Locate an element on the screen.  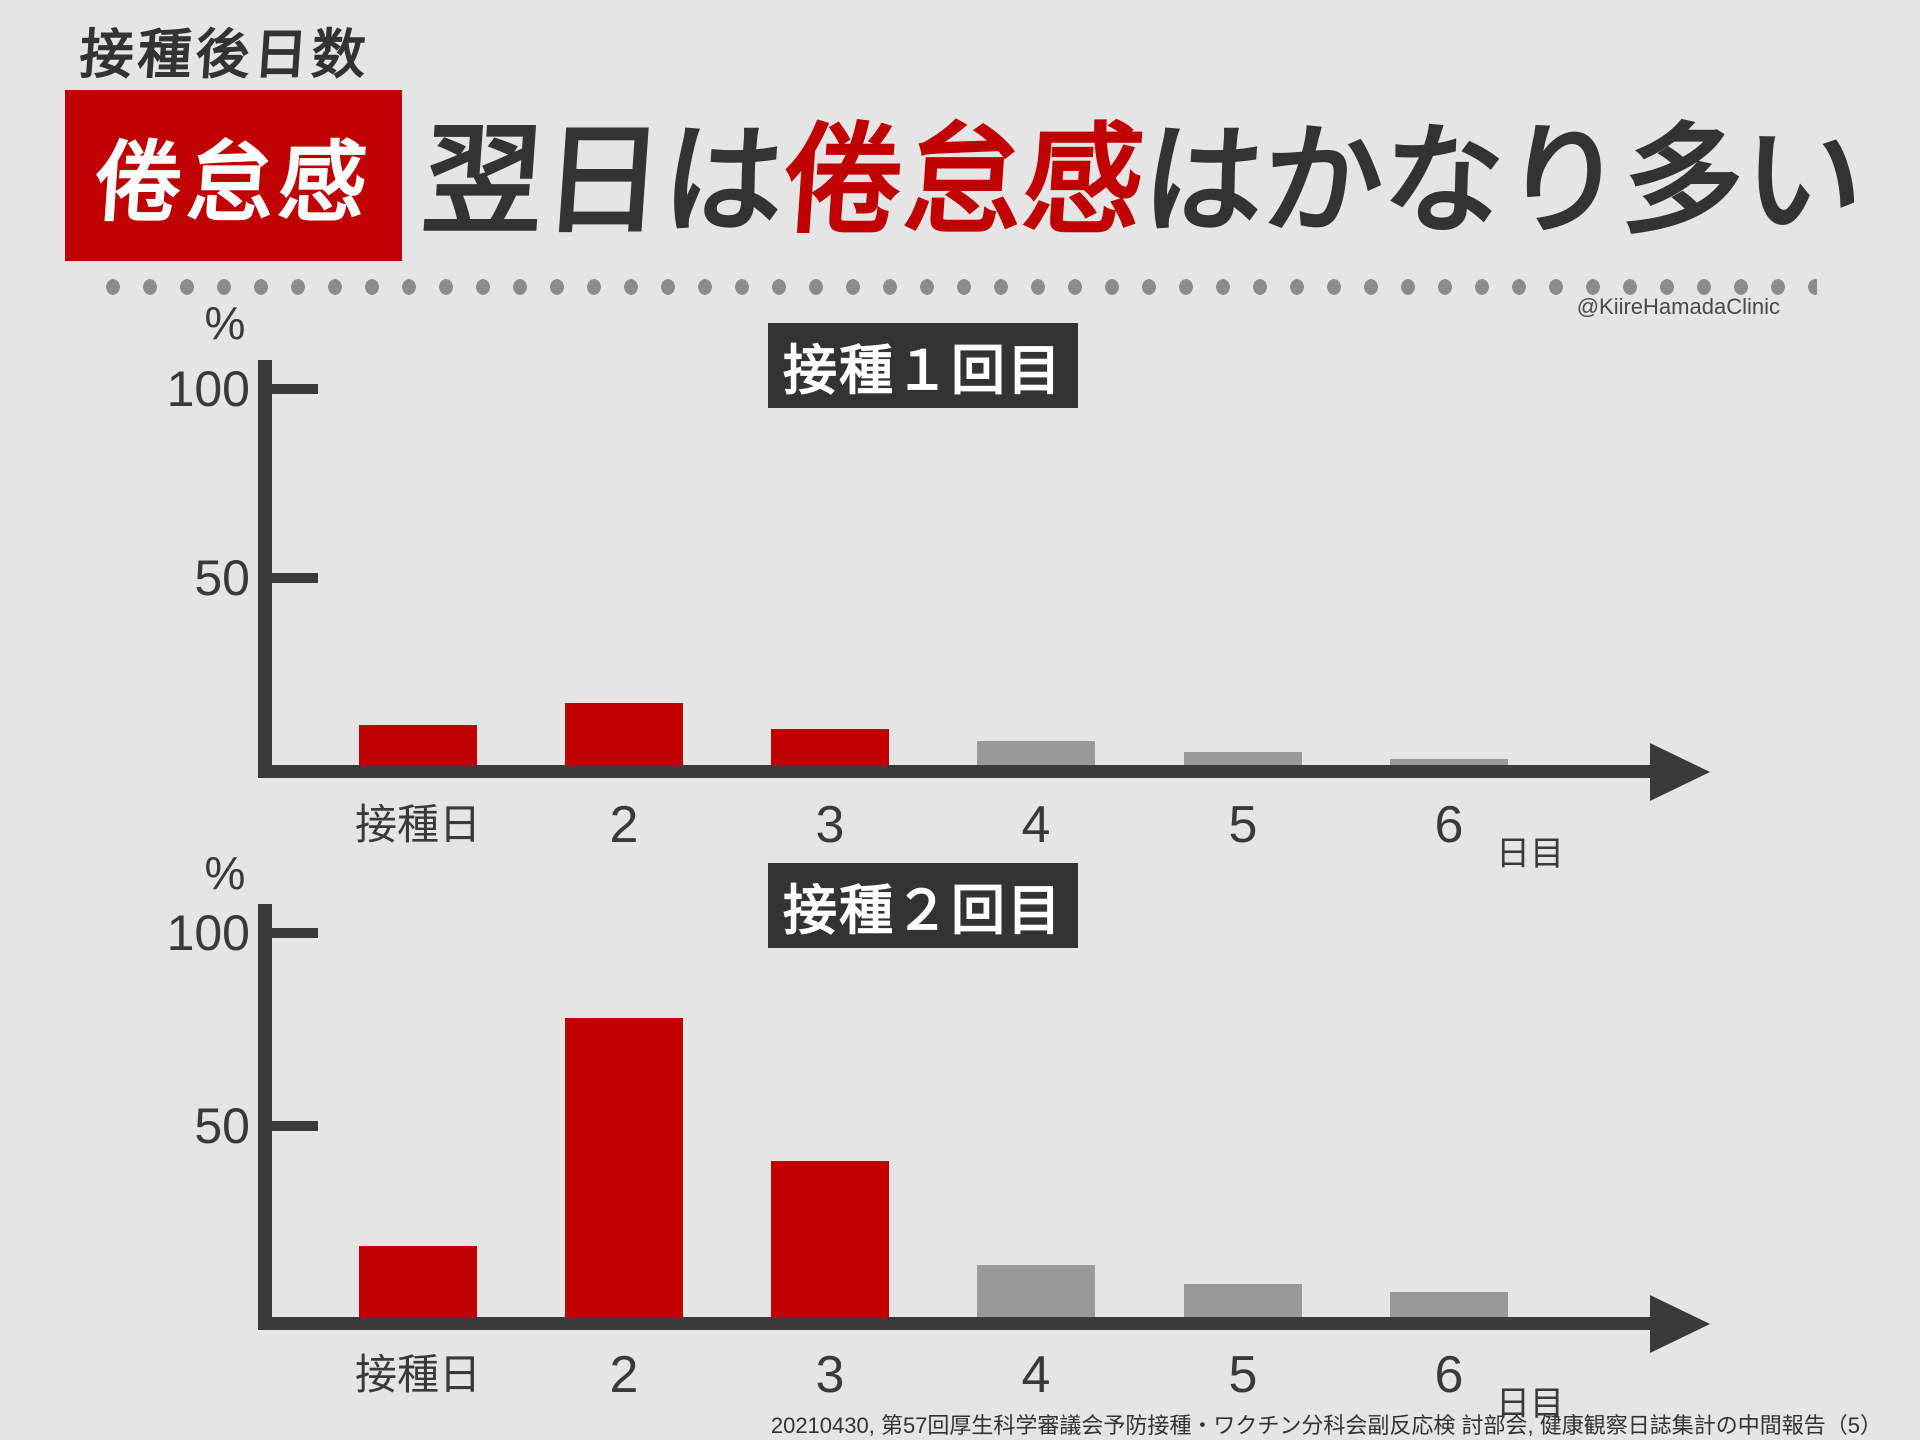
chart-title-dose1: 接種１回目 is located at coordinates (923, 365).